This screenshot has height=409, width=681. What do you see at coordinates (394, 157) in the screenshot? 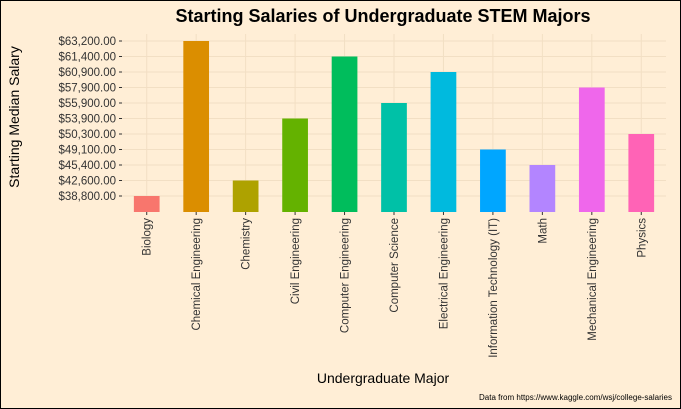
I see `bar-computer-science` at bounding box center [394, 157].